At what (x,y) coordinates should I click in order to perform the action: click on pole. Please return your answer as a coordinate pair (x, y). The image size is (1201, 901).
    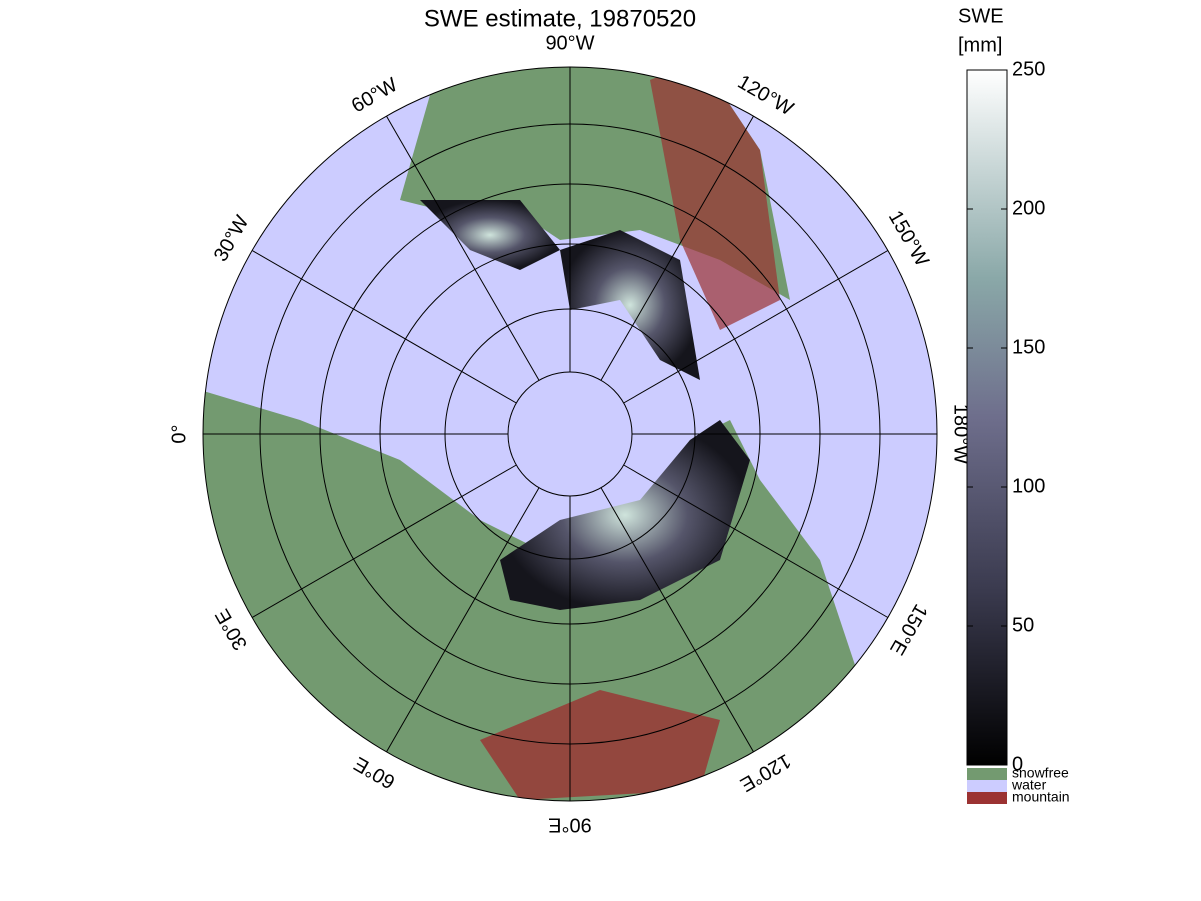
    Looking at the image, I should click on (570, 434).